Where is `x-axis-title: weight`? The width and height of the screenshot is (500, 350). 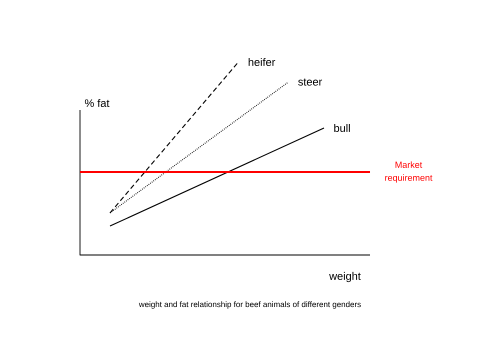 x-axis-title: weight is located at coordinates (345, 277).